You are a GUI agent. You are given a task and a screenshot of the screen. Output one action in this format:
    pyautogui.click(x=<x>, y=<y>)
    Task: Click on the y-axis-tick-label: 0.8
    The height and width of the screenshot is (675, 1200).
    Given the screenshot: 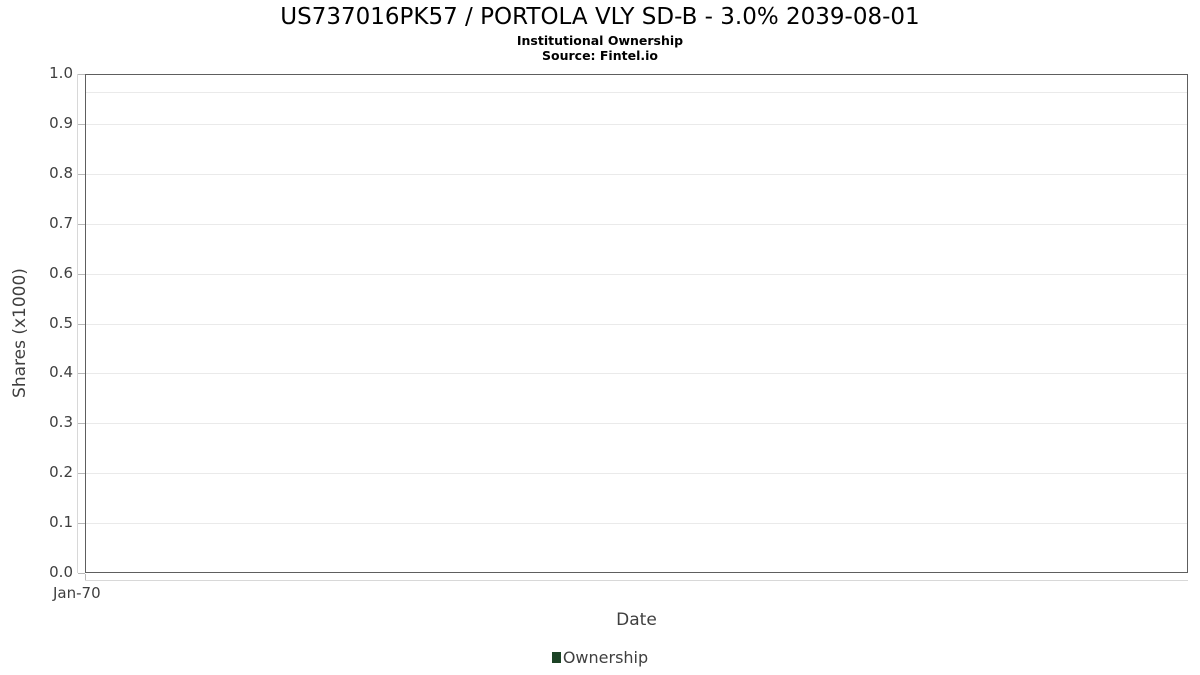 What is the action you would take?
    pyautogui.click(x=61, y=173)
    